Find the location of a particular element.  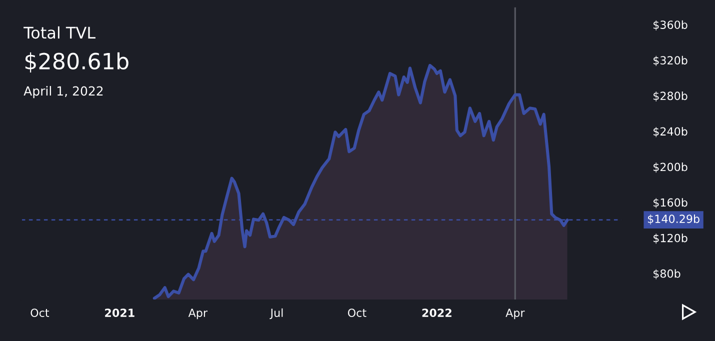

annotation: $280.61b is located at coordinates (76, 62).